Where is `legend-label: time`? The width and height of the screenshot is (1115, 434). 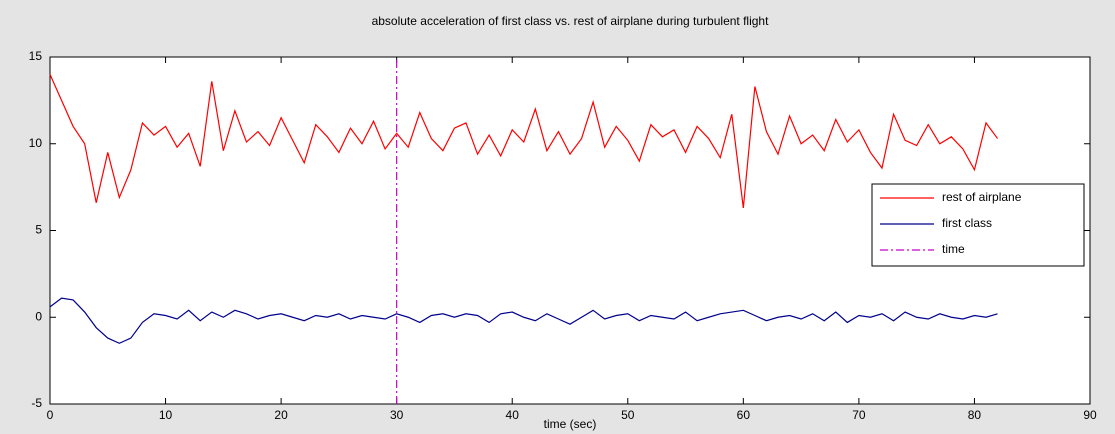
legend-label: time is located at coordinates (953, 249).